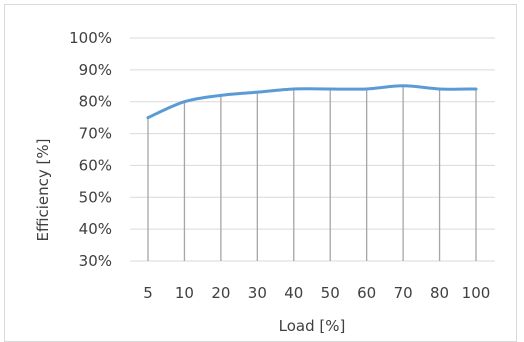  What do you see at coordinates (293, 293) in the screenshot?
I see `x-tick-label: 40` at bounding box center [293, 293].